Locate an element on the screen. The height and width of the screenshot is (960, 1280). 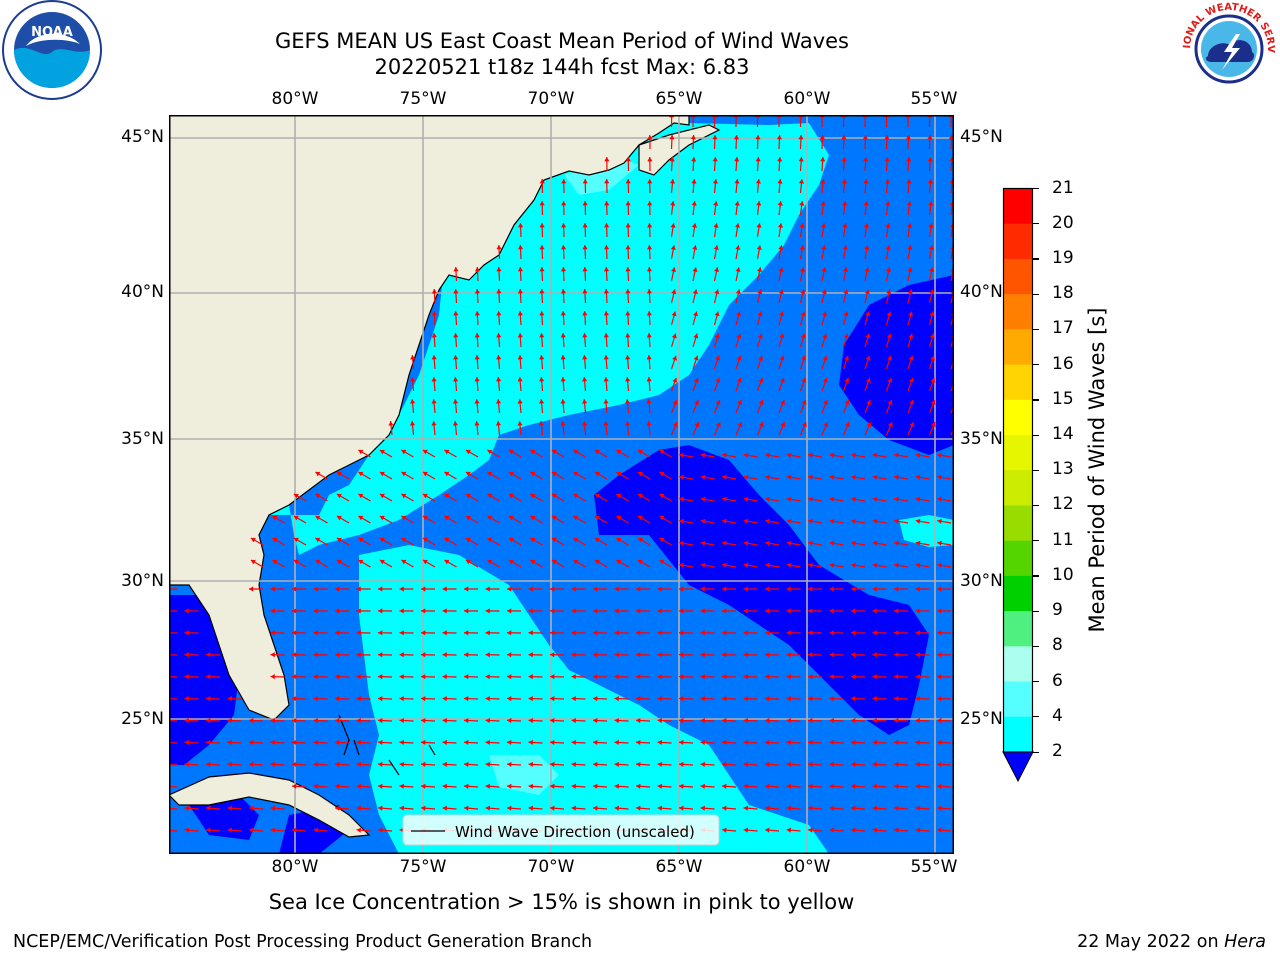
colorbar-tick-label: 2 is located at coordinates (1057, 751).